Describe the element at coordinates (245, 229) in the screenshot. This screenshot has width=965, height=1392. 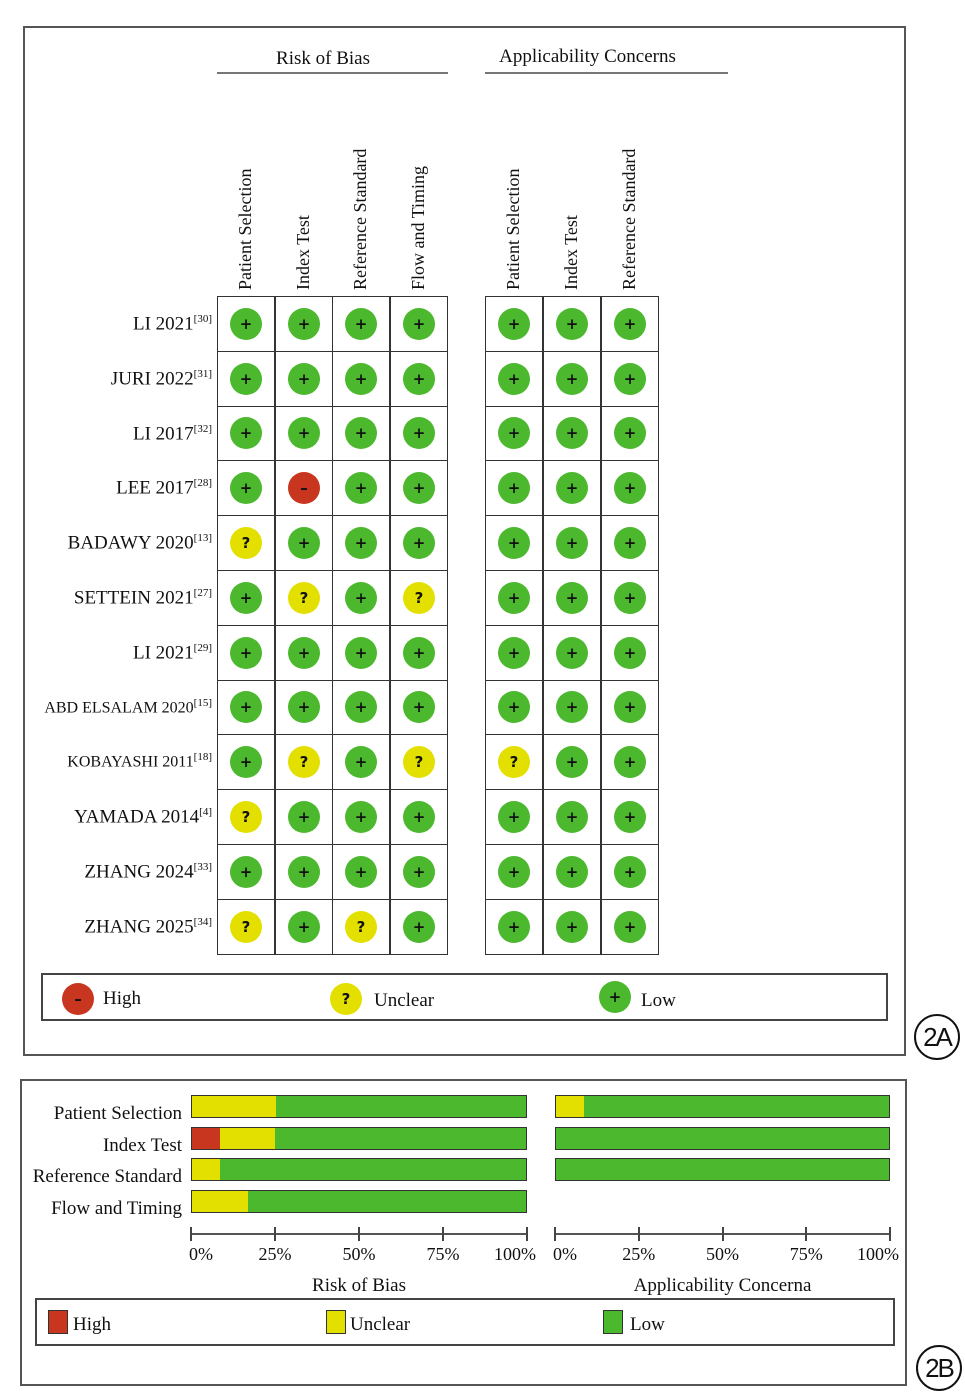
I see `rob-column-header: Patient Selection` at that location.